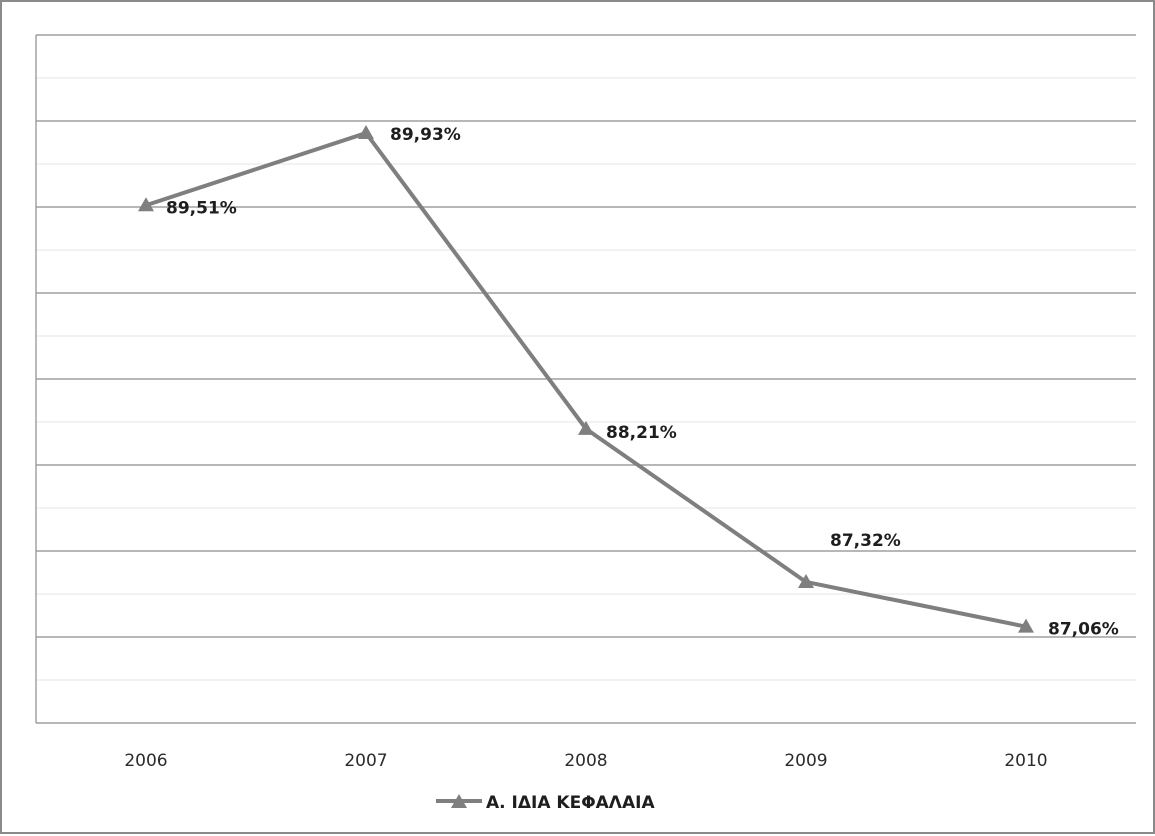 The width and height of the screenshot is (1155, 836). Describe the element at coordinates (1083, 630) in the screenshot. I see `data-label: 87,06%` at that location.